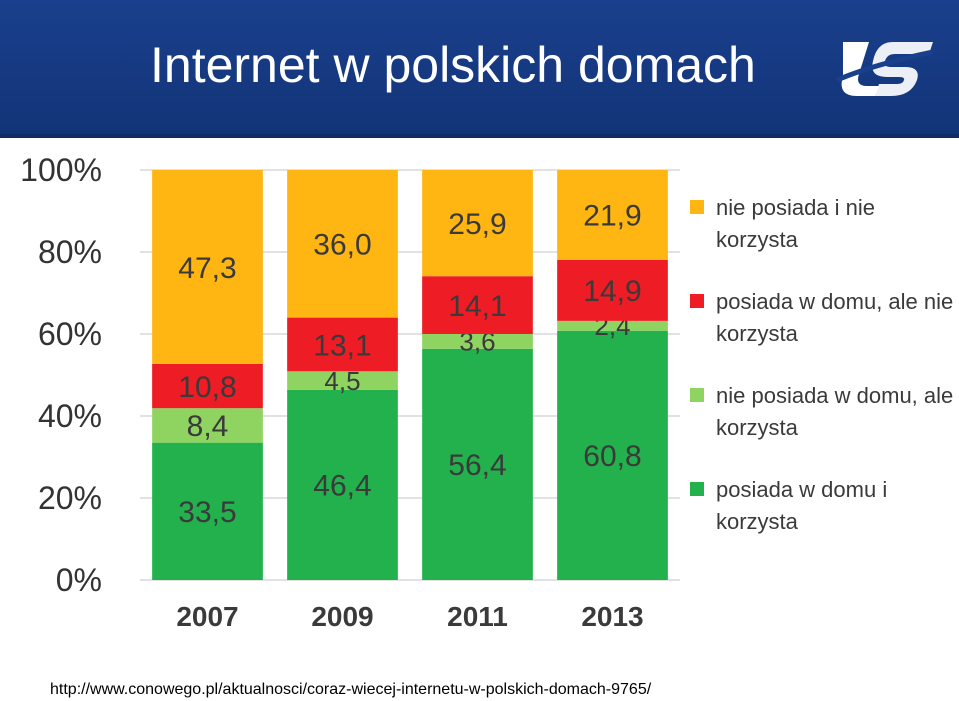  Describe the element at coordinates (70, 252) in the screenshot. I see `y-tick-label: 80%` at that location.